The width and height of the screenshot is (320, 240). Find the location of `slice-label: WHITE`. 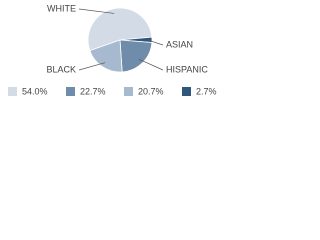

slice-label: WHITE is located at coordinates (61, 8).